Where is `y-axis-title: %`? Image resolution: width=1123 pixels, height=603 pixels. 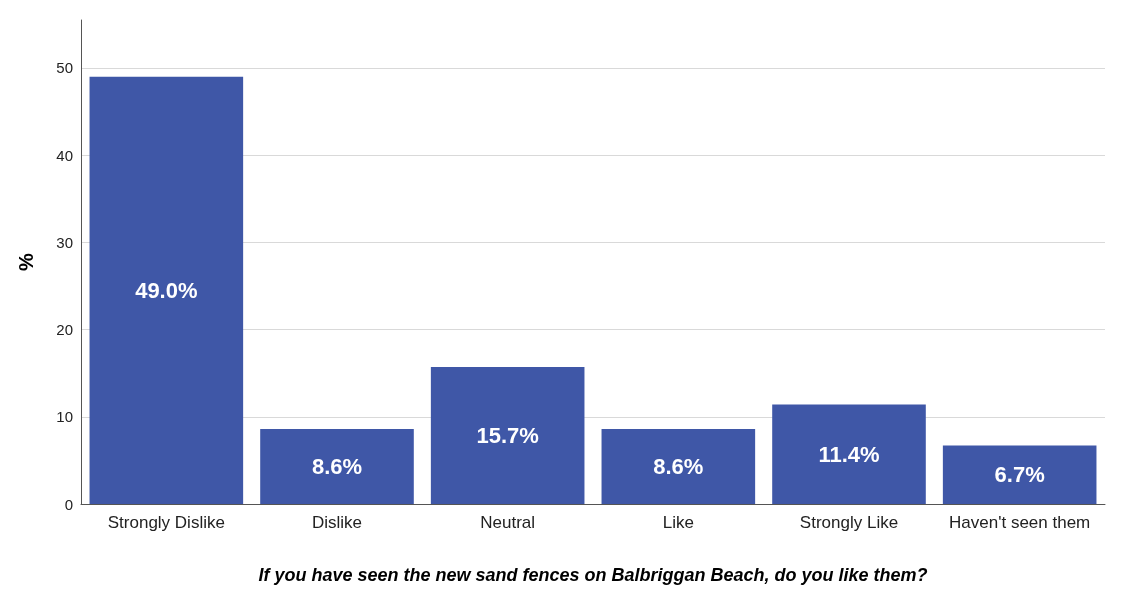
y-axis-title: % is located at coordinates (26, 261).